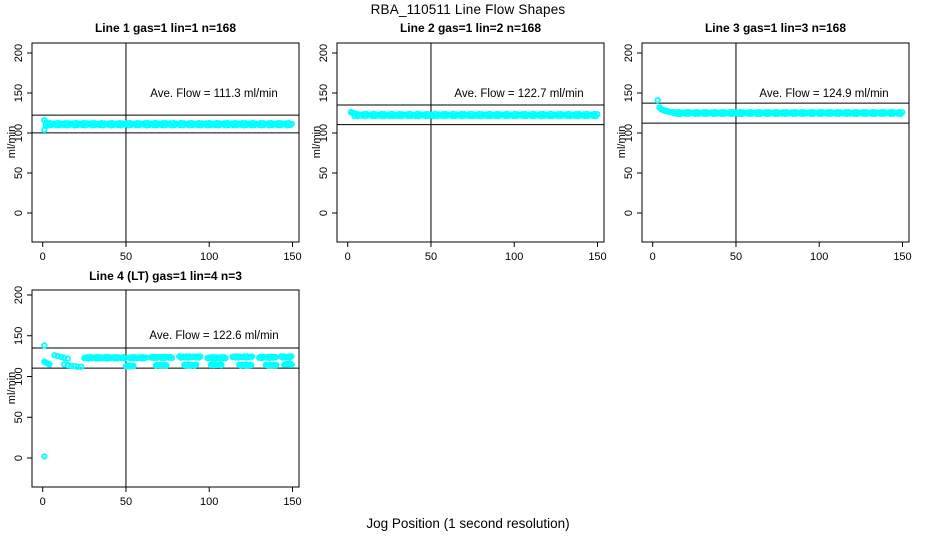 This screenshot has width=936, height=540. Describe the element at coordinates (165, 28) in the screenshot. I see `panel-1-title: Line 1 gas=1 lin=1 n=168` at that location.